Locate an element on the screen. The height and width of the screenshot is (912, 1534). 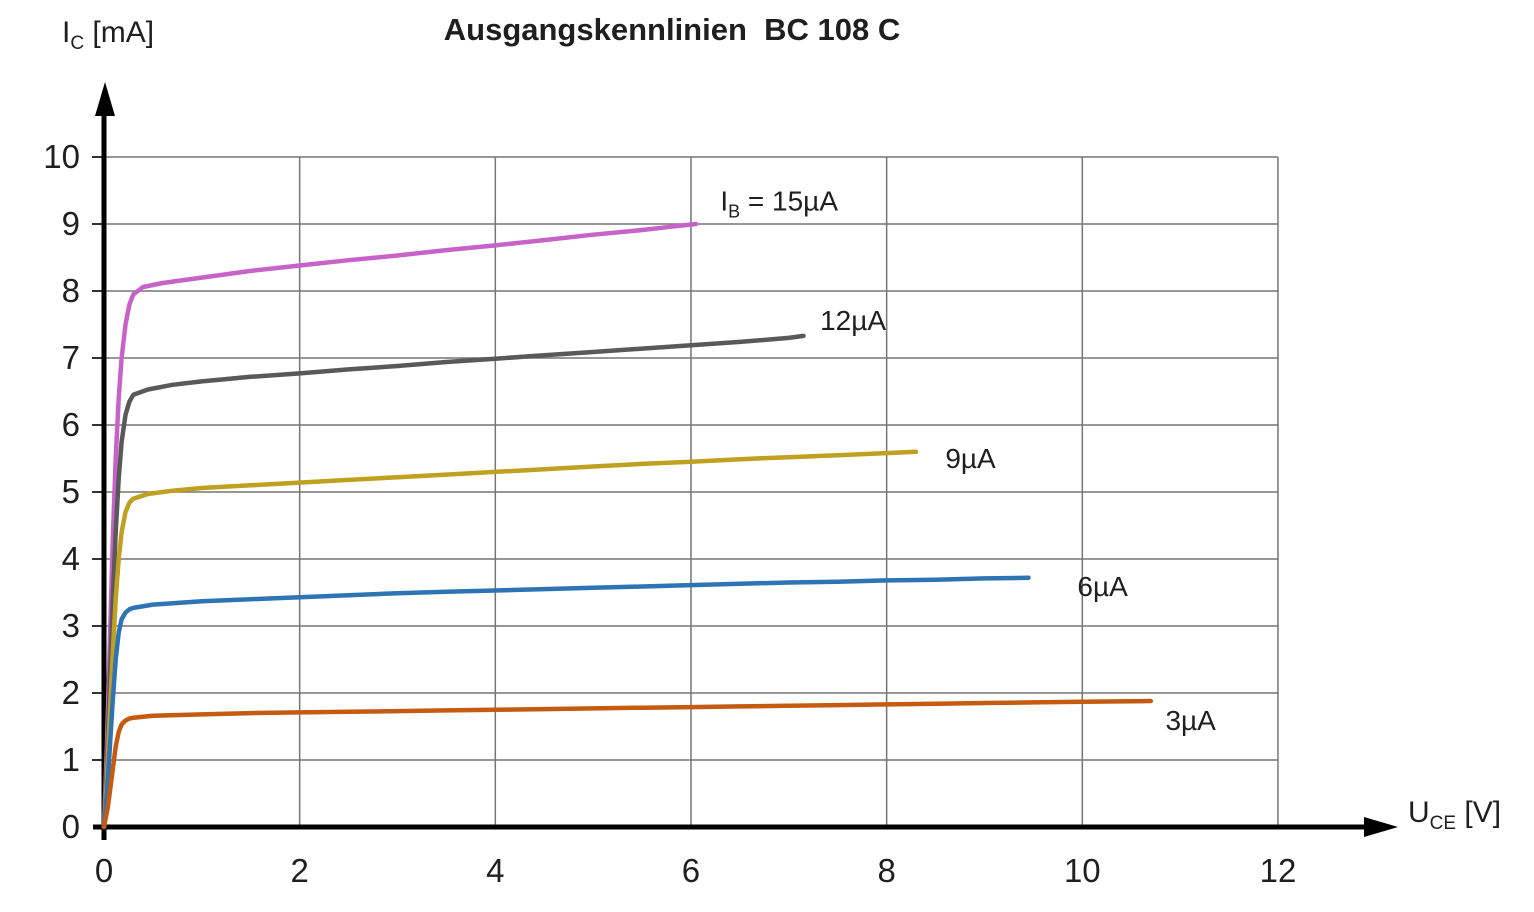
y-axis-title: IC [mA] is located at coordinates (108, 35).